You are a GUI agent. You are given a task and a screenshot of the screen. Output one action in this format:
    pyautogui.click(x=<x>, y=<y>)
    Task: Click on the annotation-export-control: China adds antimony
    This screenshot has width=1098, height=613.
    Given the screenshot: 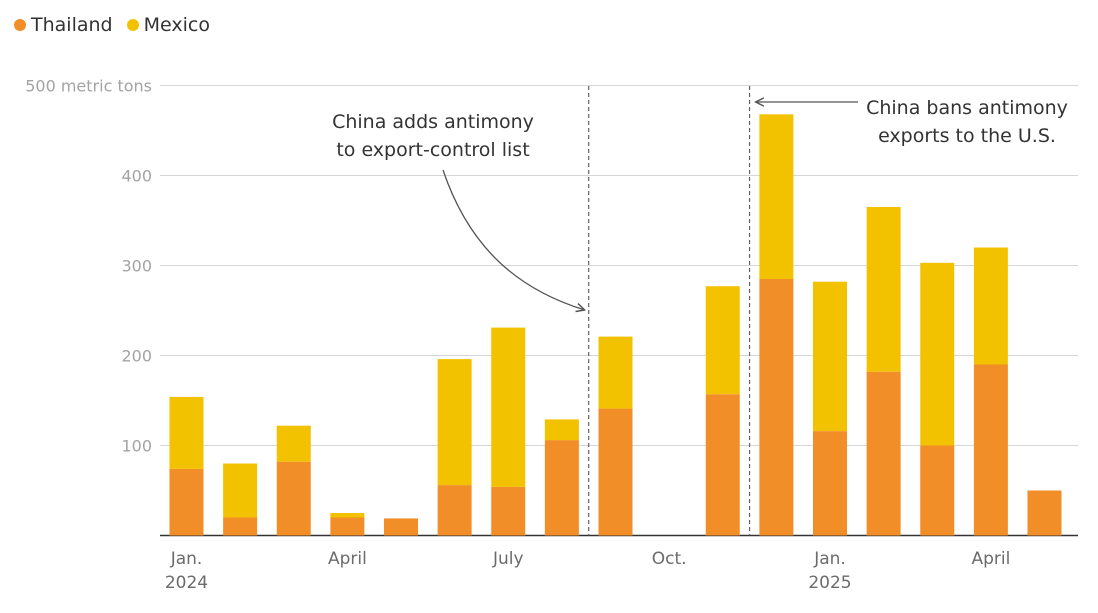 What is the action you would take?
    pyautogui.click(x=433, y=122)
    